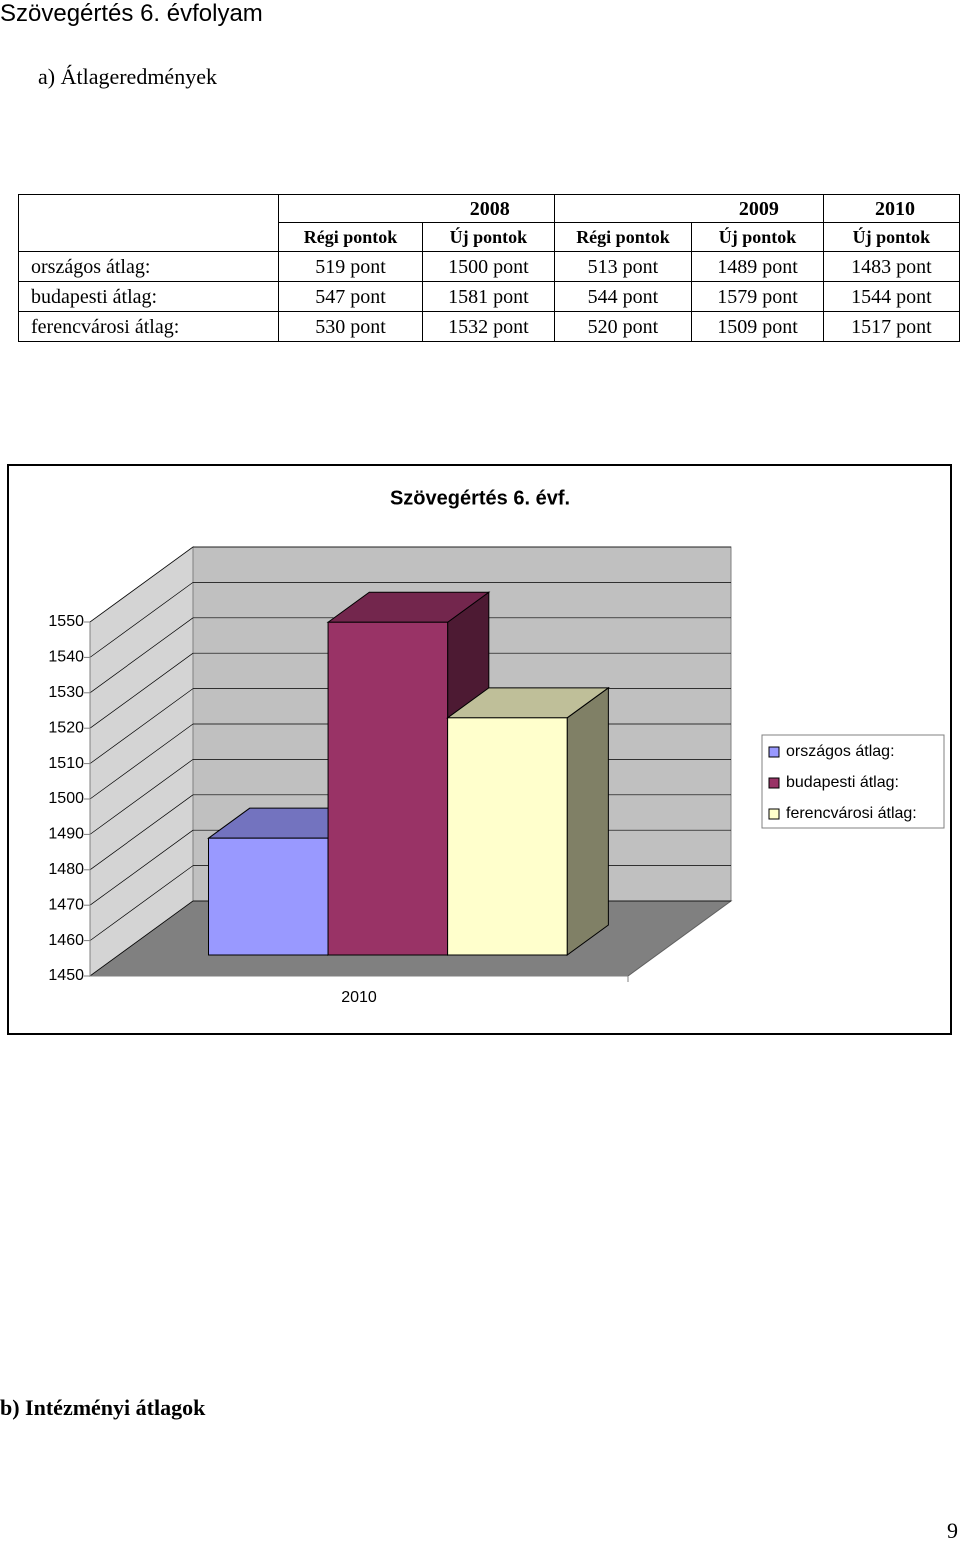 This screenshot has width=960, height=1544. Describe the element at coordinates (66, 798) in the screenshot. I see `y-tick-label: 1500` at that location.